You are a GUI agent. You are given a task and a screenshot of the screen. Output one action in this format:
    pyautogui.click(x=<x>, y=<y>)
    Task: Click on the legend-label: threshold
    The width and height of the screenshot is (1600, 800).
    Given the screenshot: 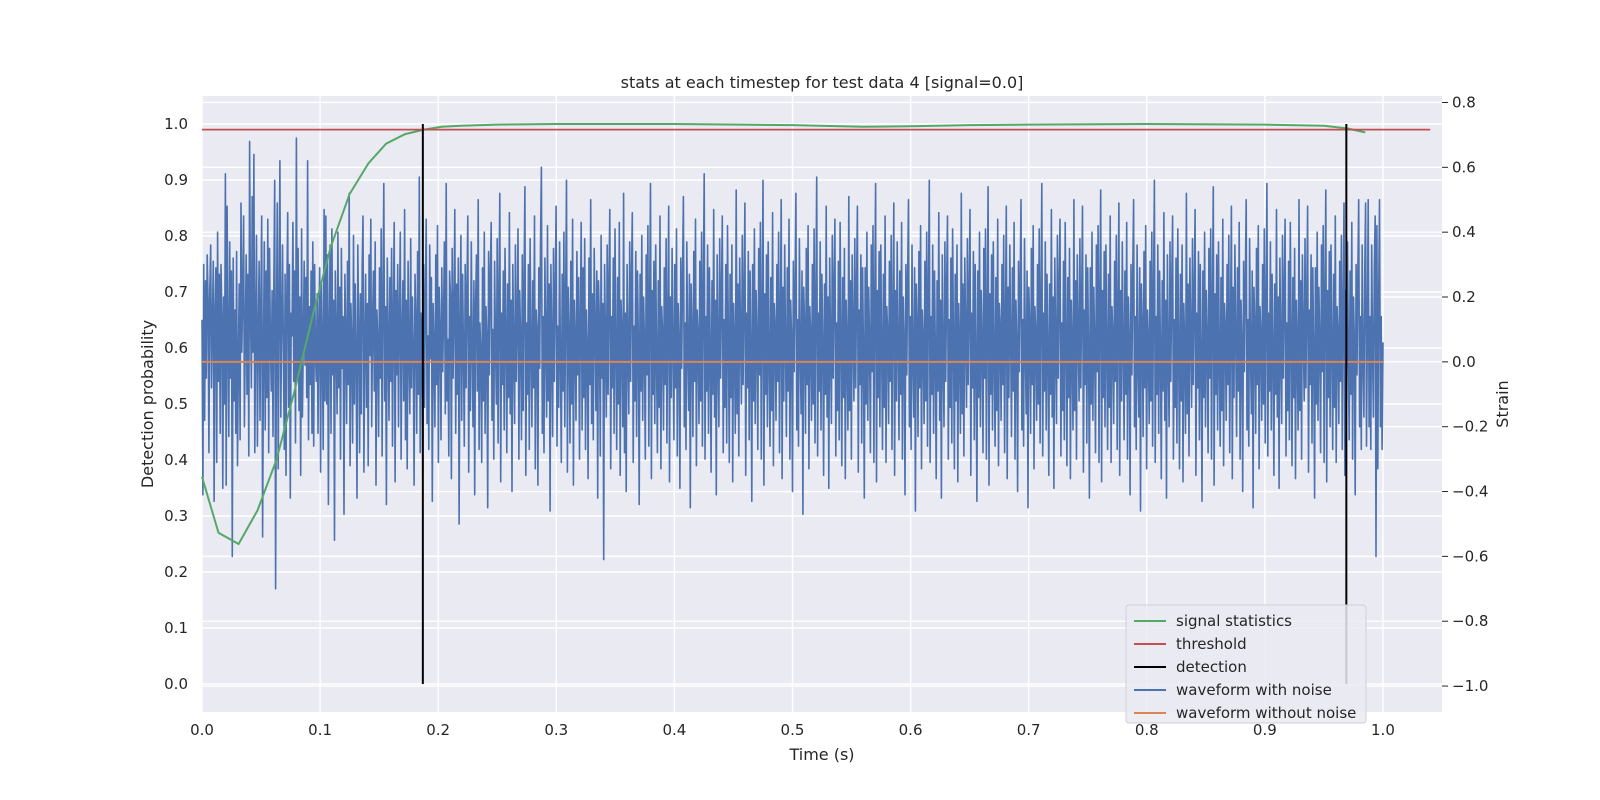 What is the action you would take?
    pyautogui.click(x=1211, y=644)
    